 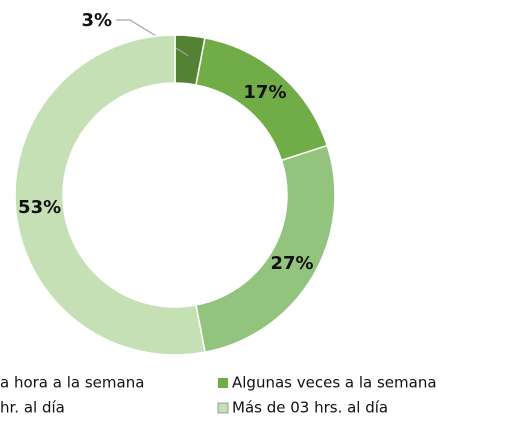 What do you see at coordinates (39, 207) in the screenshot?
I see `data-label: 53%` at bounding box center [39, 207].